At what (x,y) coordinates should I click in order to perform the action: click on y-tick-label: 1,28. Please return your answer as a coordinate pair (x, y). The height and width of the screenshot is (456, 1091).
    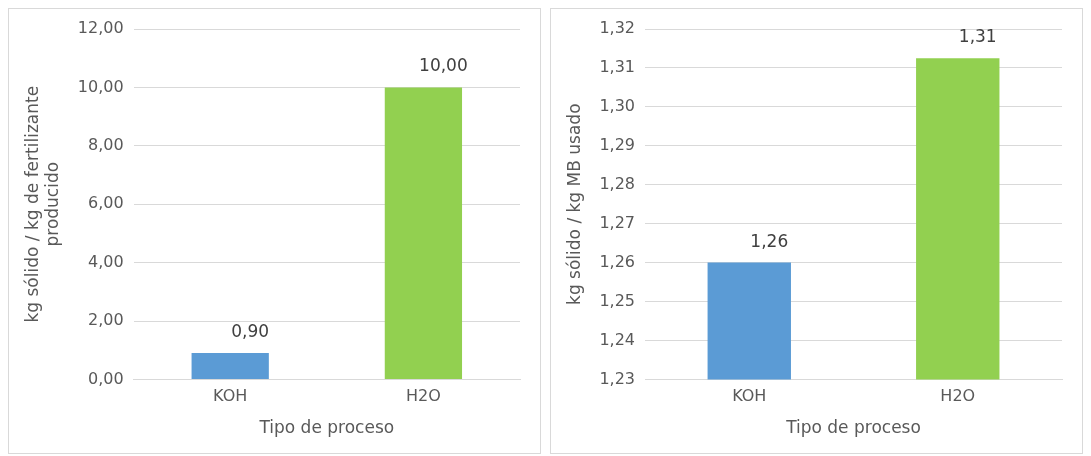
    Looking at the image, I should click on (617, 183).